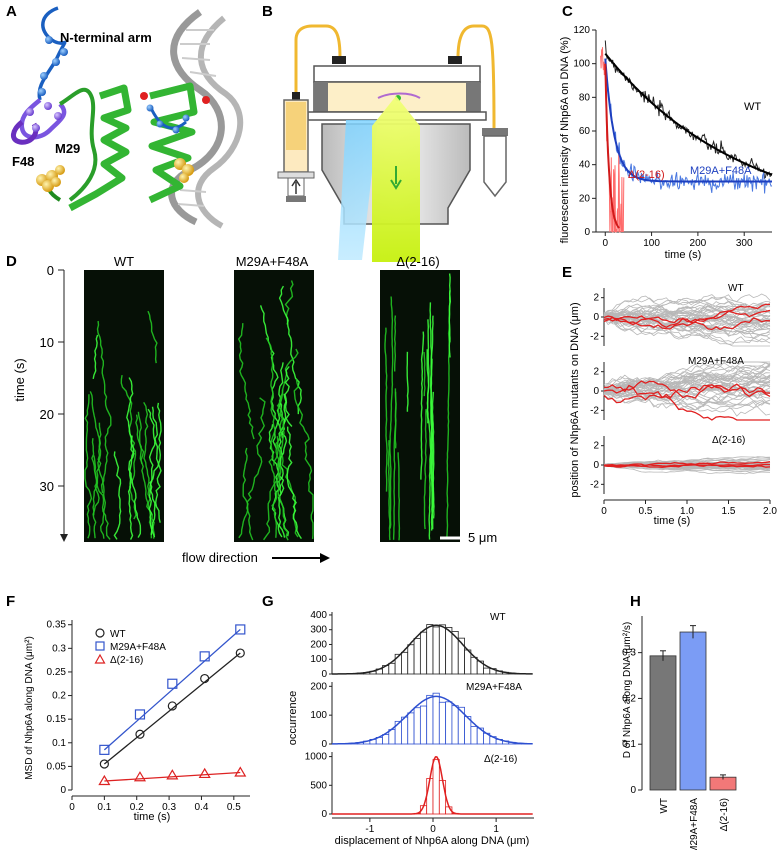  I want to click on panel-b-schematic, so click(392, 143).